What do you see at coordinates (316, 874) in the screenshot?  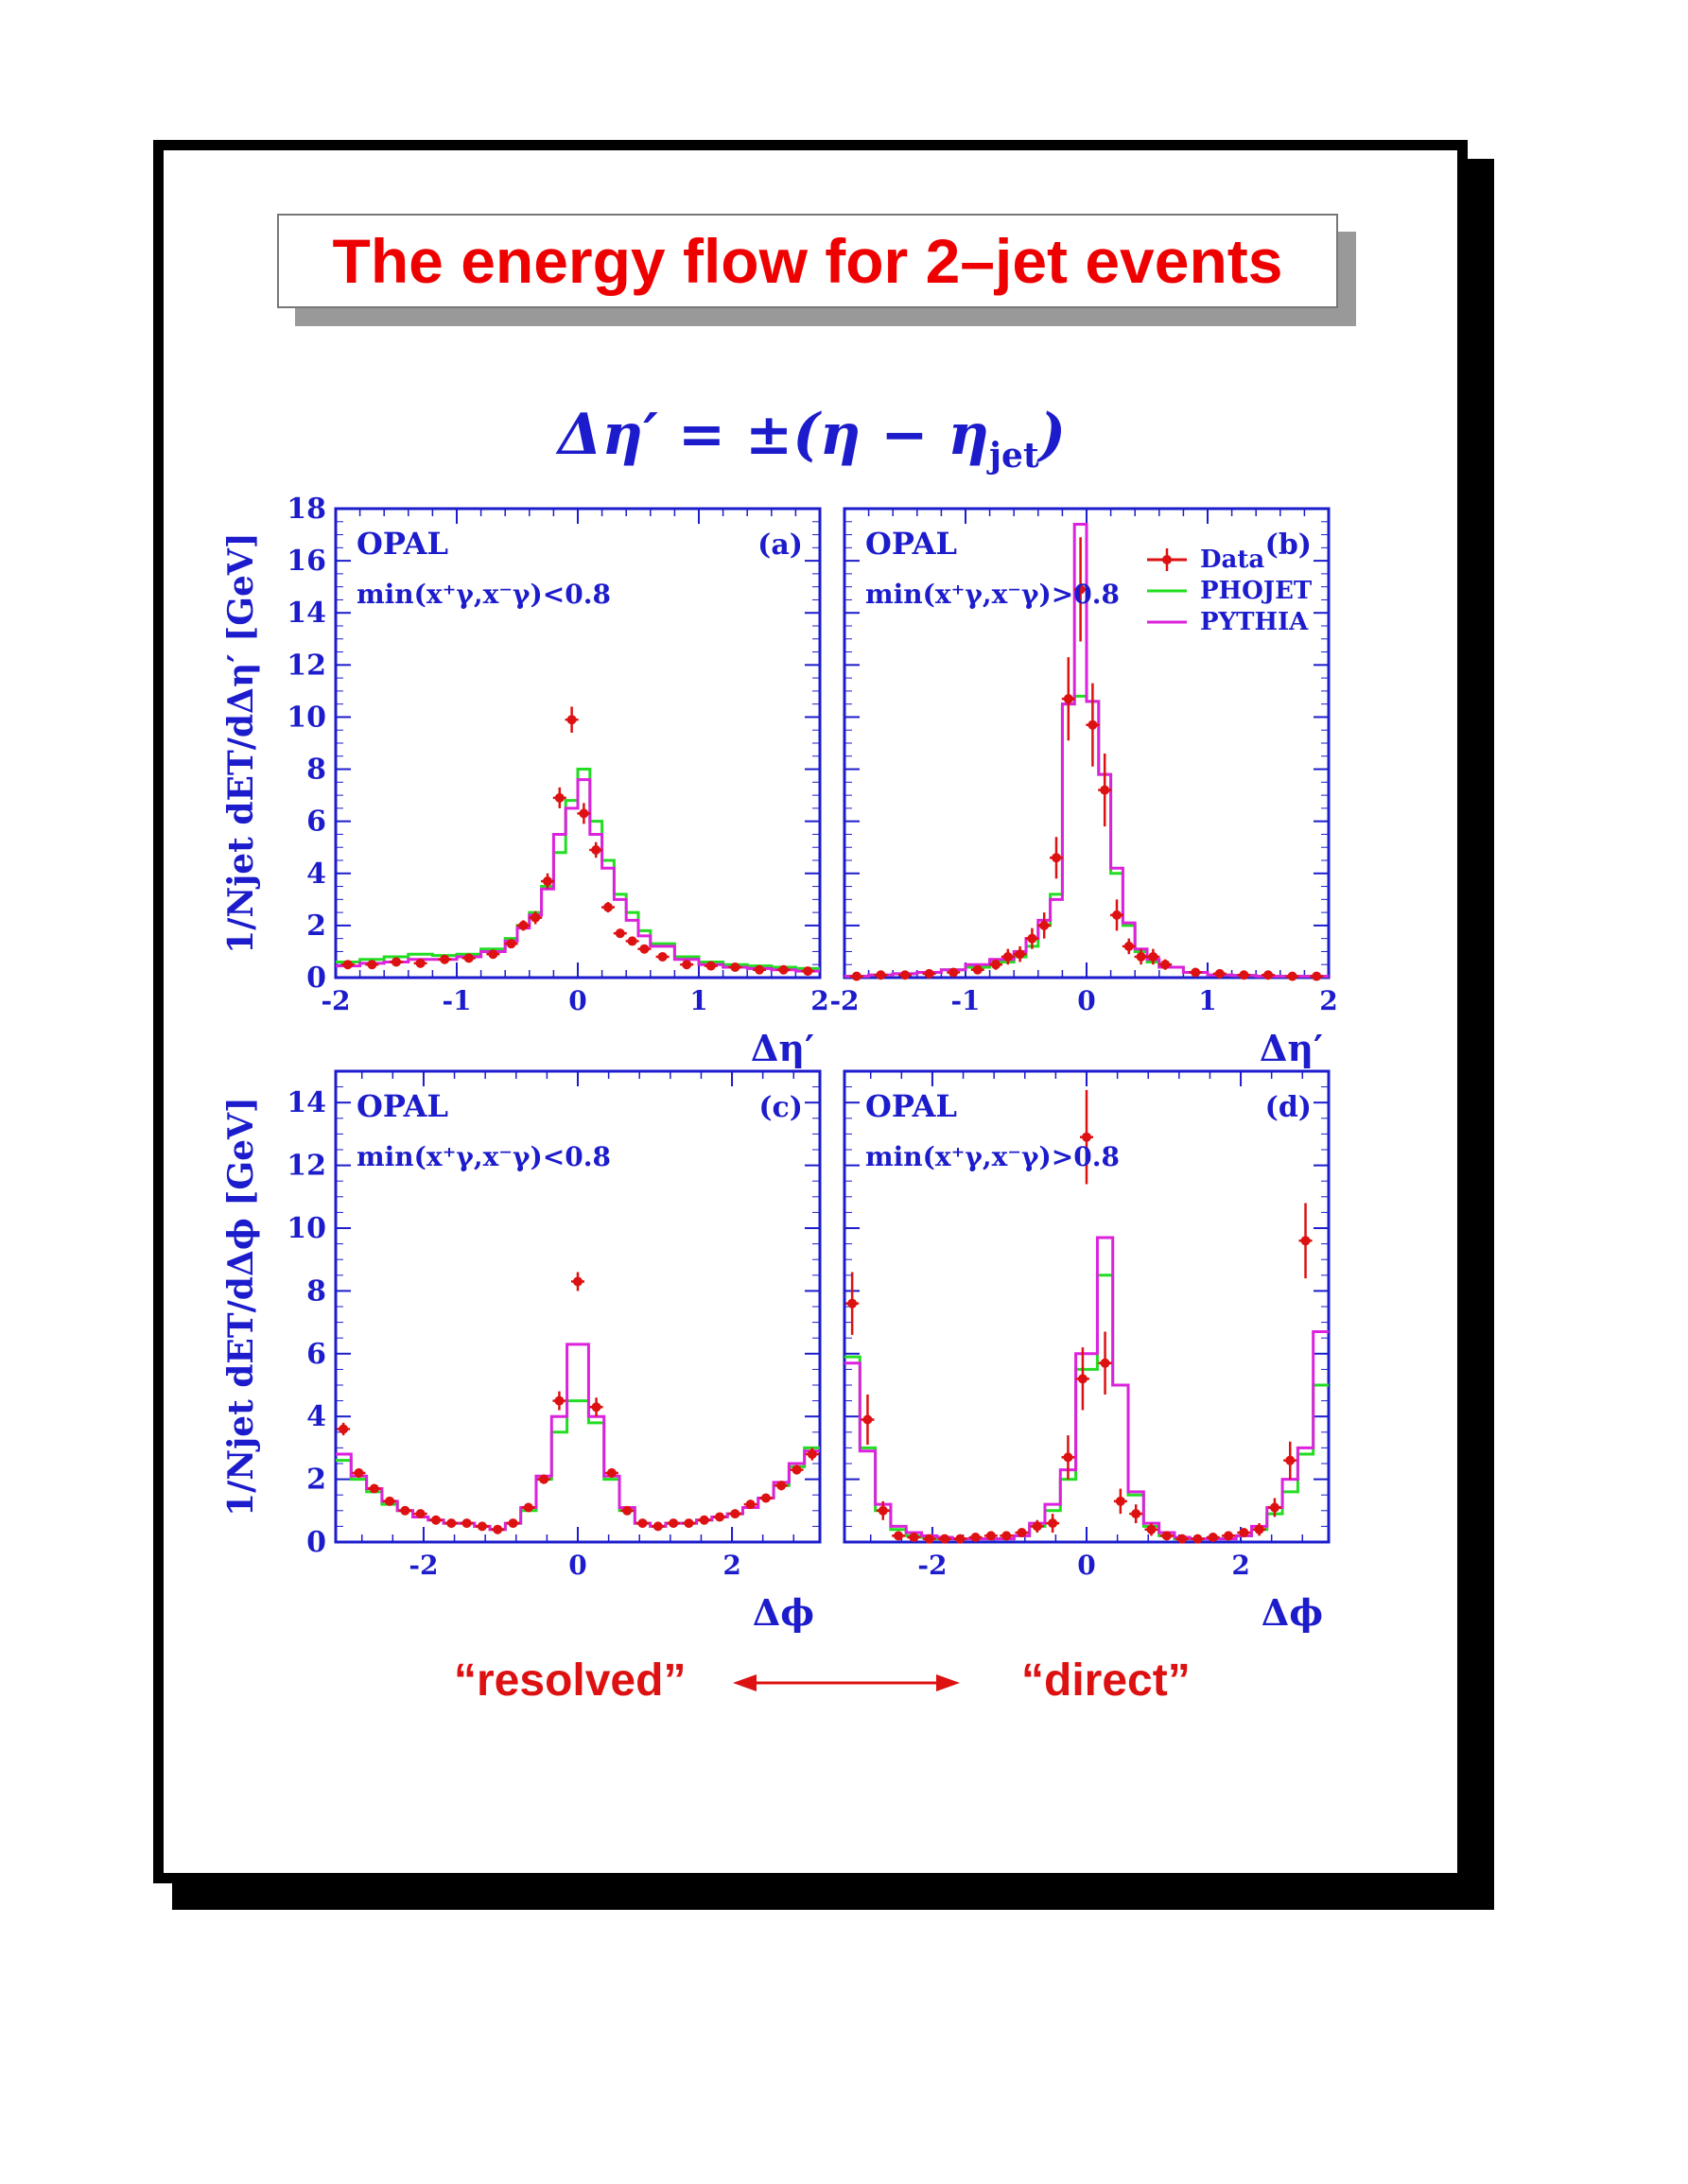 I see `y-tick-label: 4` at bounding box center [316, 874].